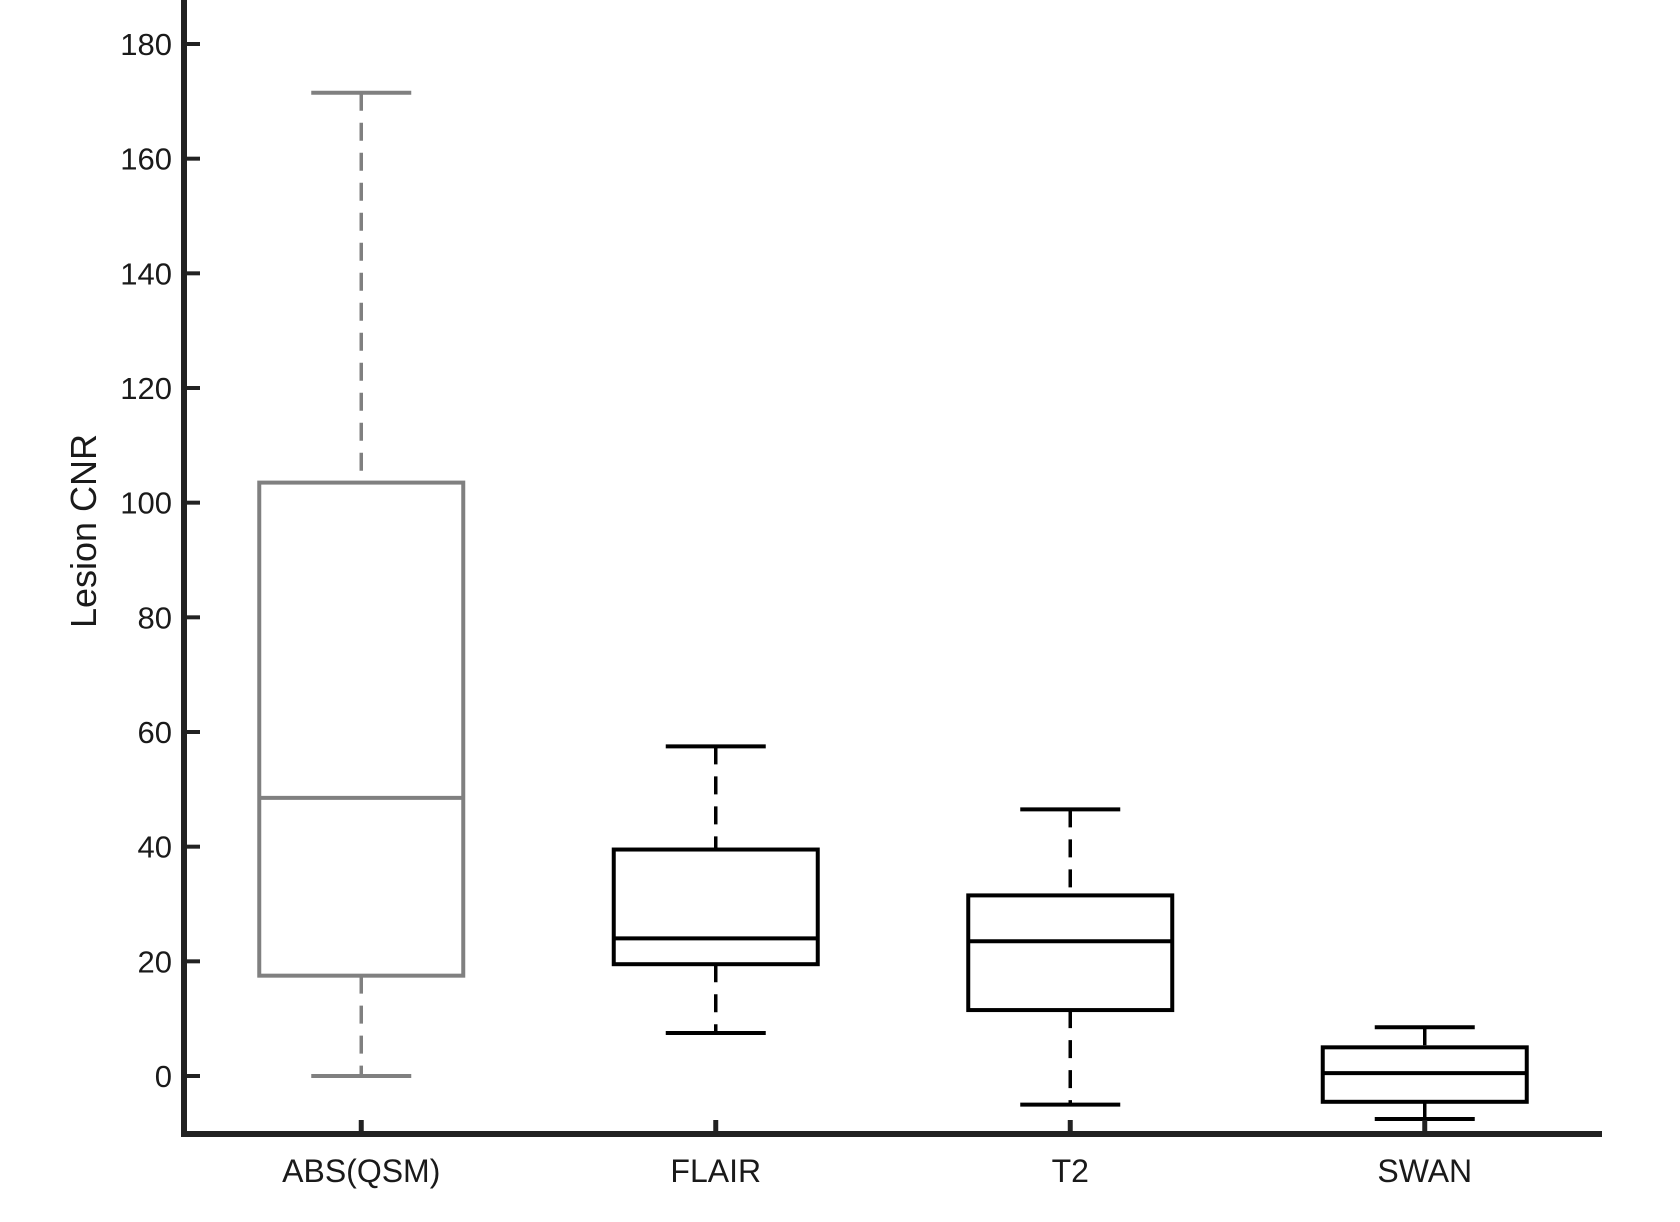  What do you see at coordinates (155, 847) in the screenshot?
I see `y-tick-label-40: 40` at bounding box center [155, 847].